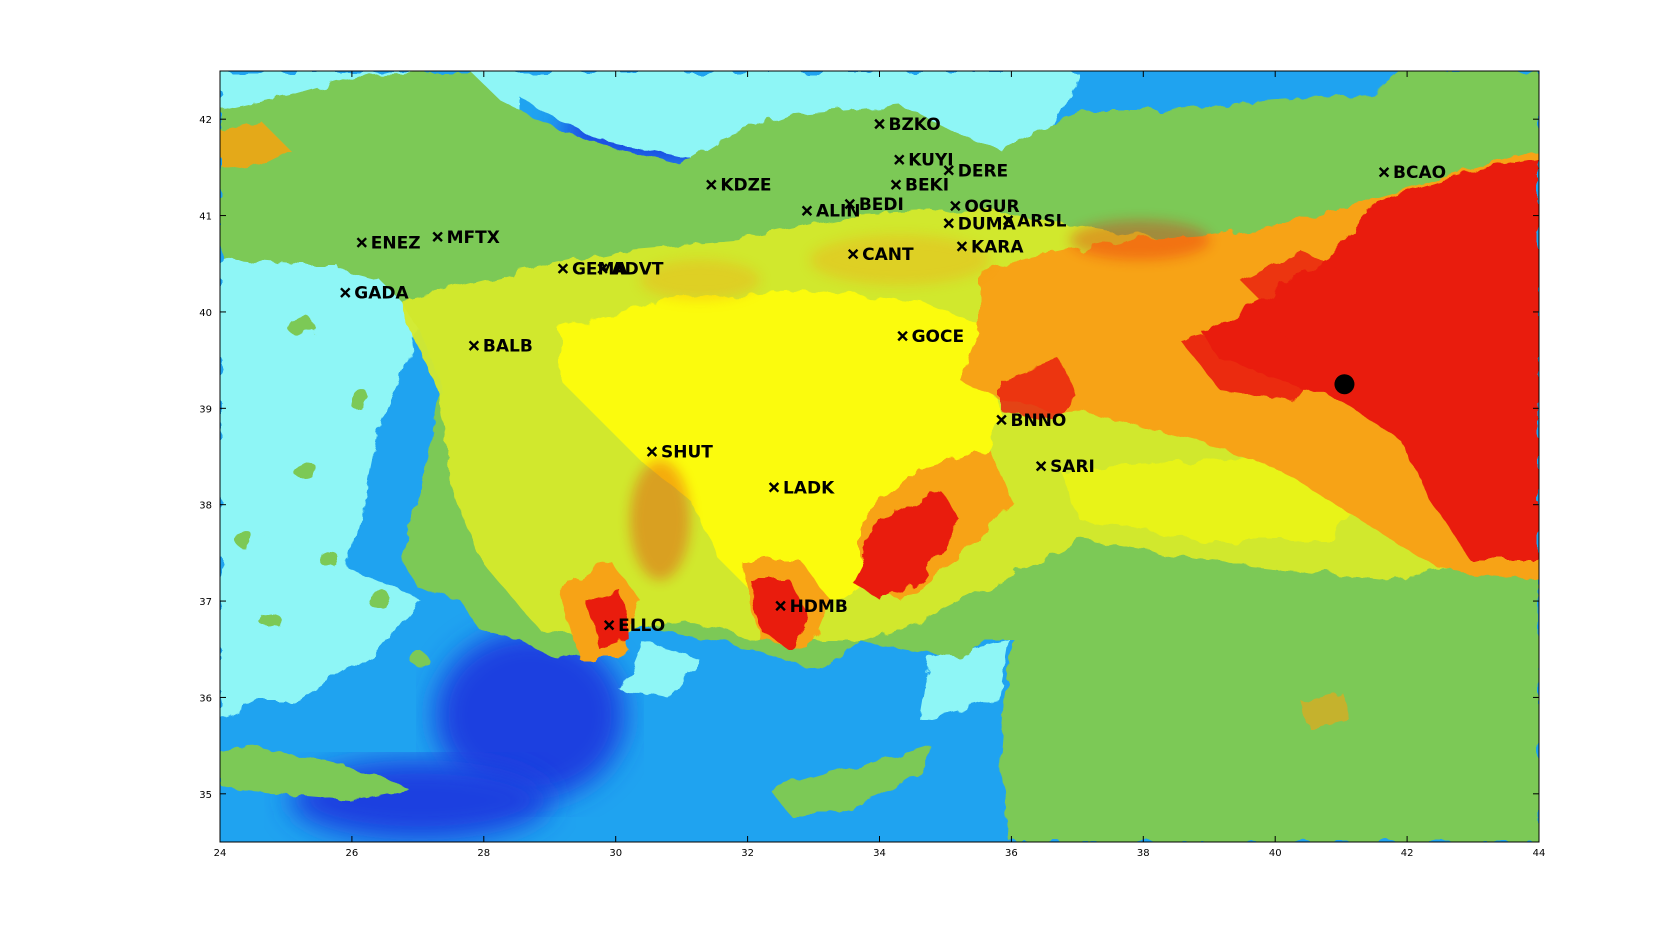  What do you see at coordinates (1539, 853) in the screenshot?
I see `x-tick-label: 44` at bounding box center [1539, 853].